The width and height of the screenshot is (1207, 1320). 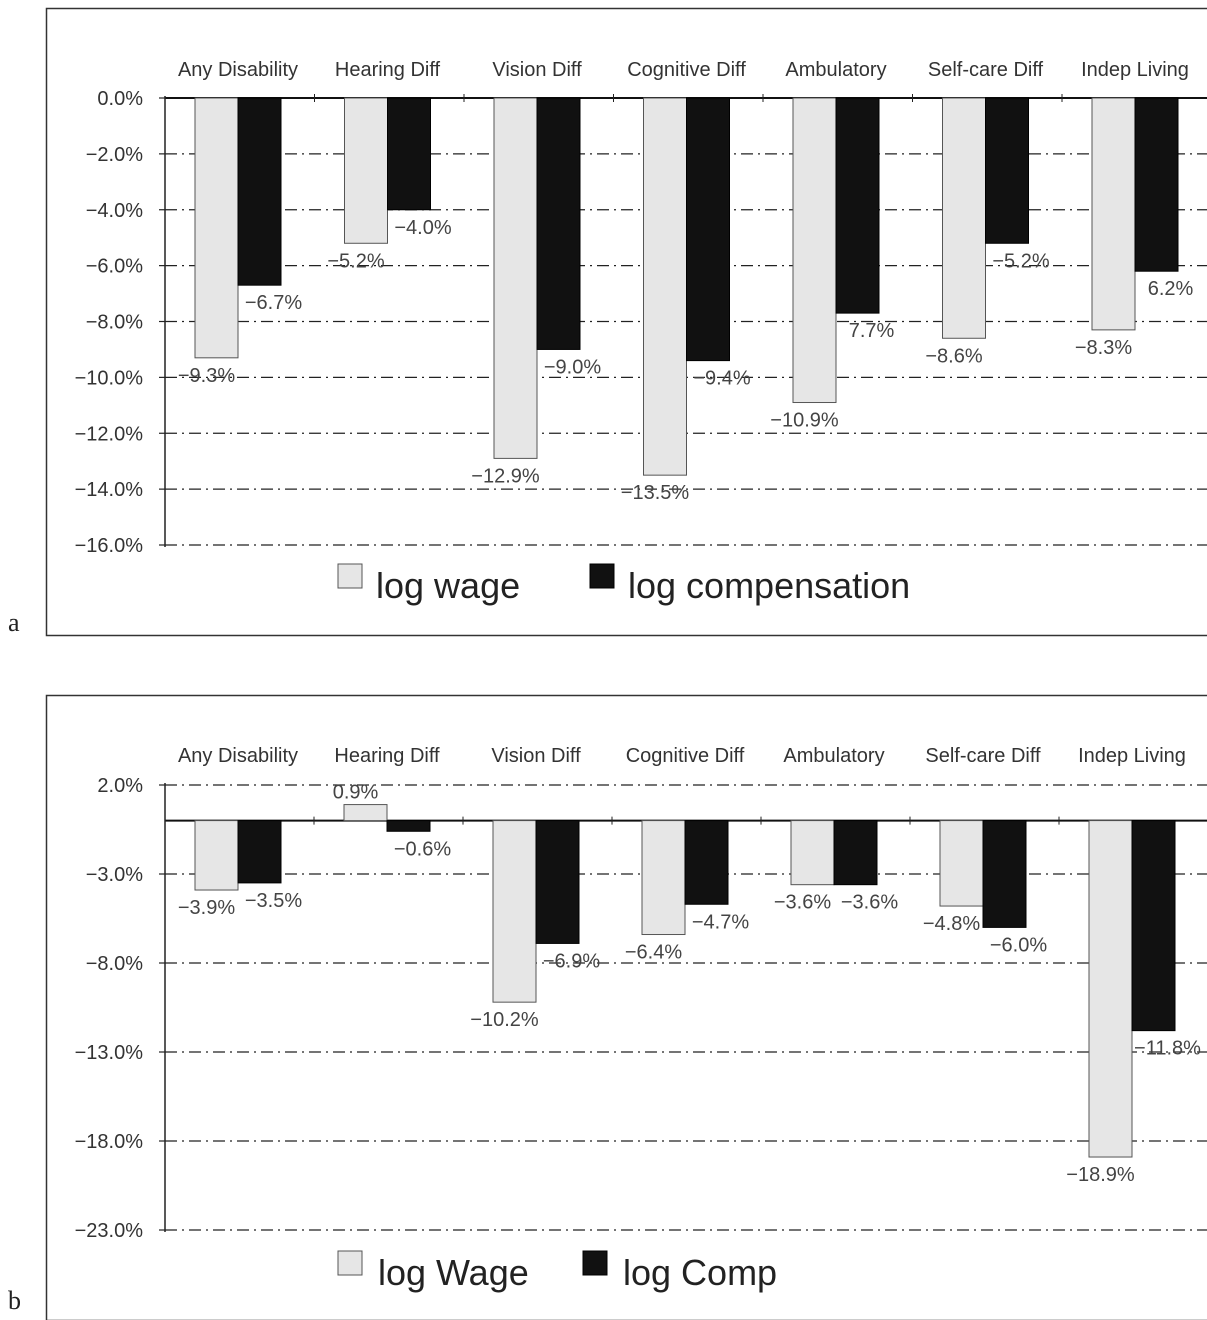 What do you see at coordinates (109, 378) in the screenshot?
I see `y-tick-label: −10.0%` at bounding box center [109, 378].